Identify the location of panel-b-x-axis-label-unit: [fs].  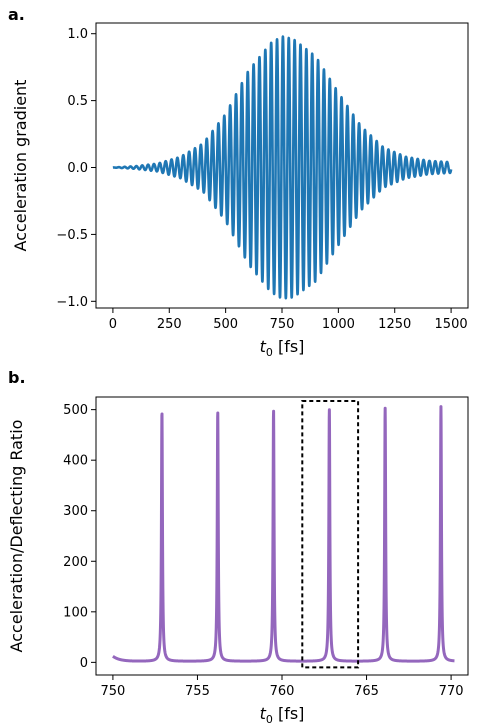
(289, 713).